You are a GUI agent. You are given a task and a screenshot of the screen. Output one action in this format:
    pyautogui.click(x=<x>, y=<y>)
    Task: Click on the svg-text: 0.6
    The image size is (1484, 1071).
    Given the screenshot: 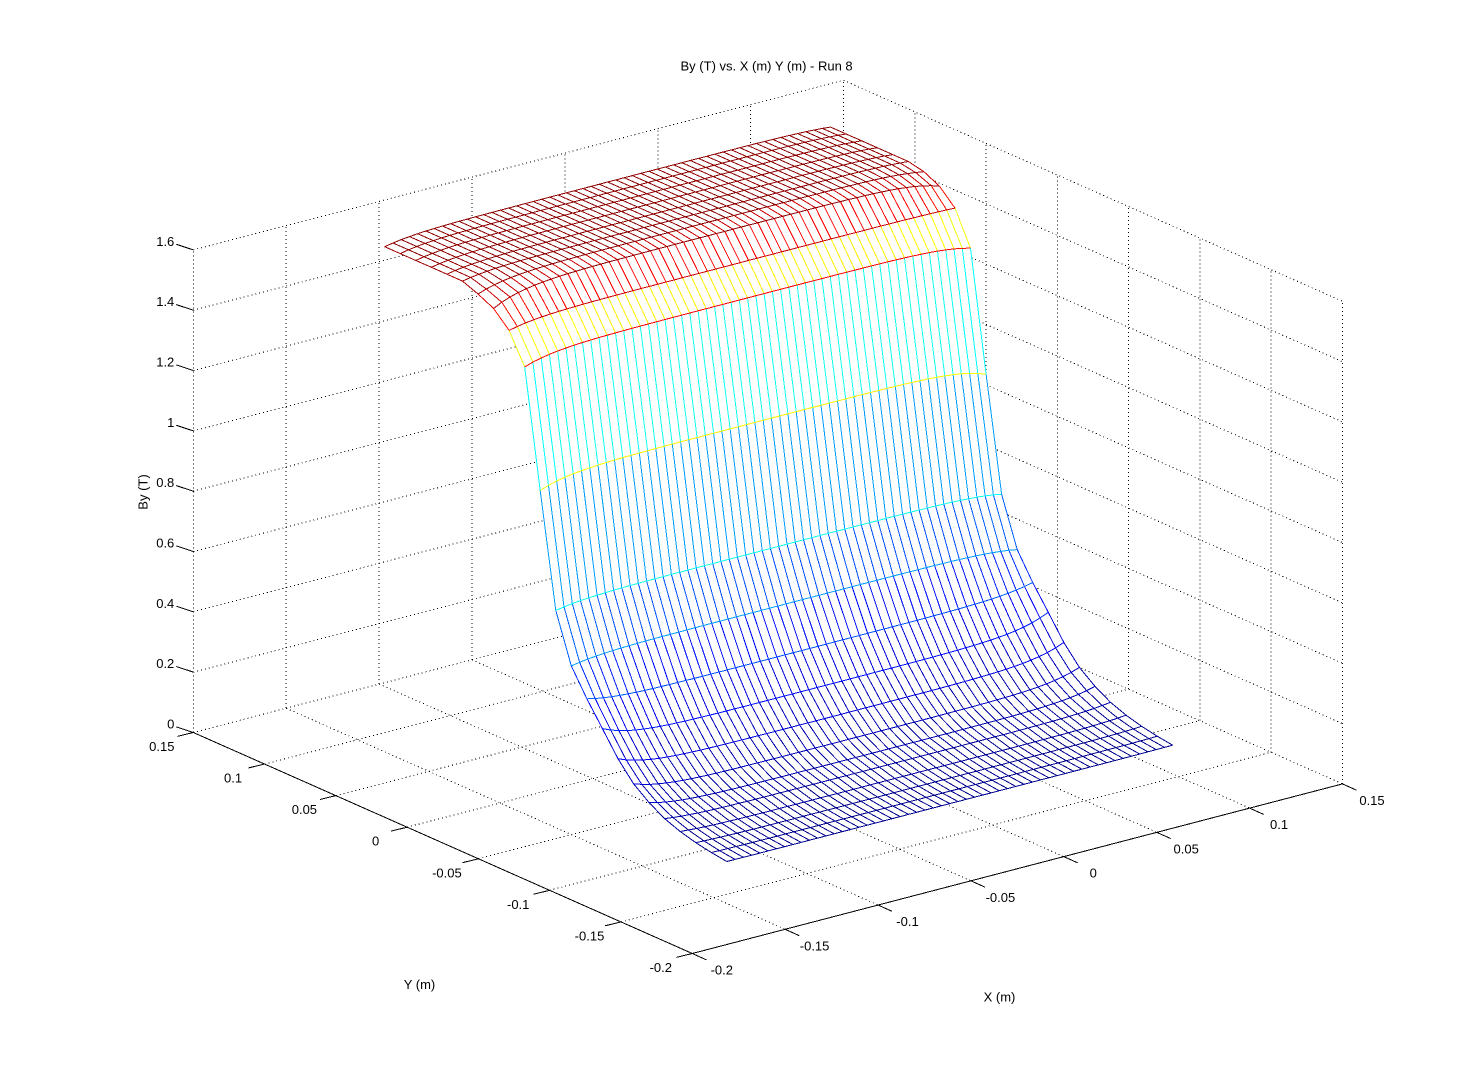 What is the action you would take?
    pyautogui.click(x=165, y=543)
    